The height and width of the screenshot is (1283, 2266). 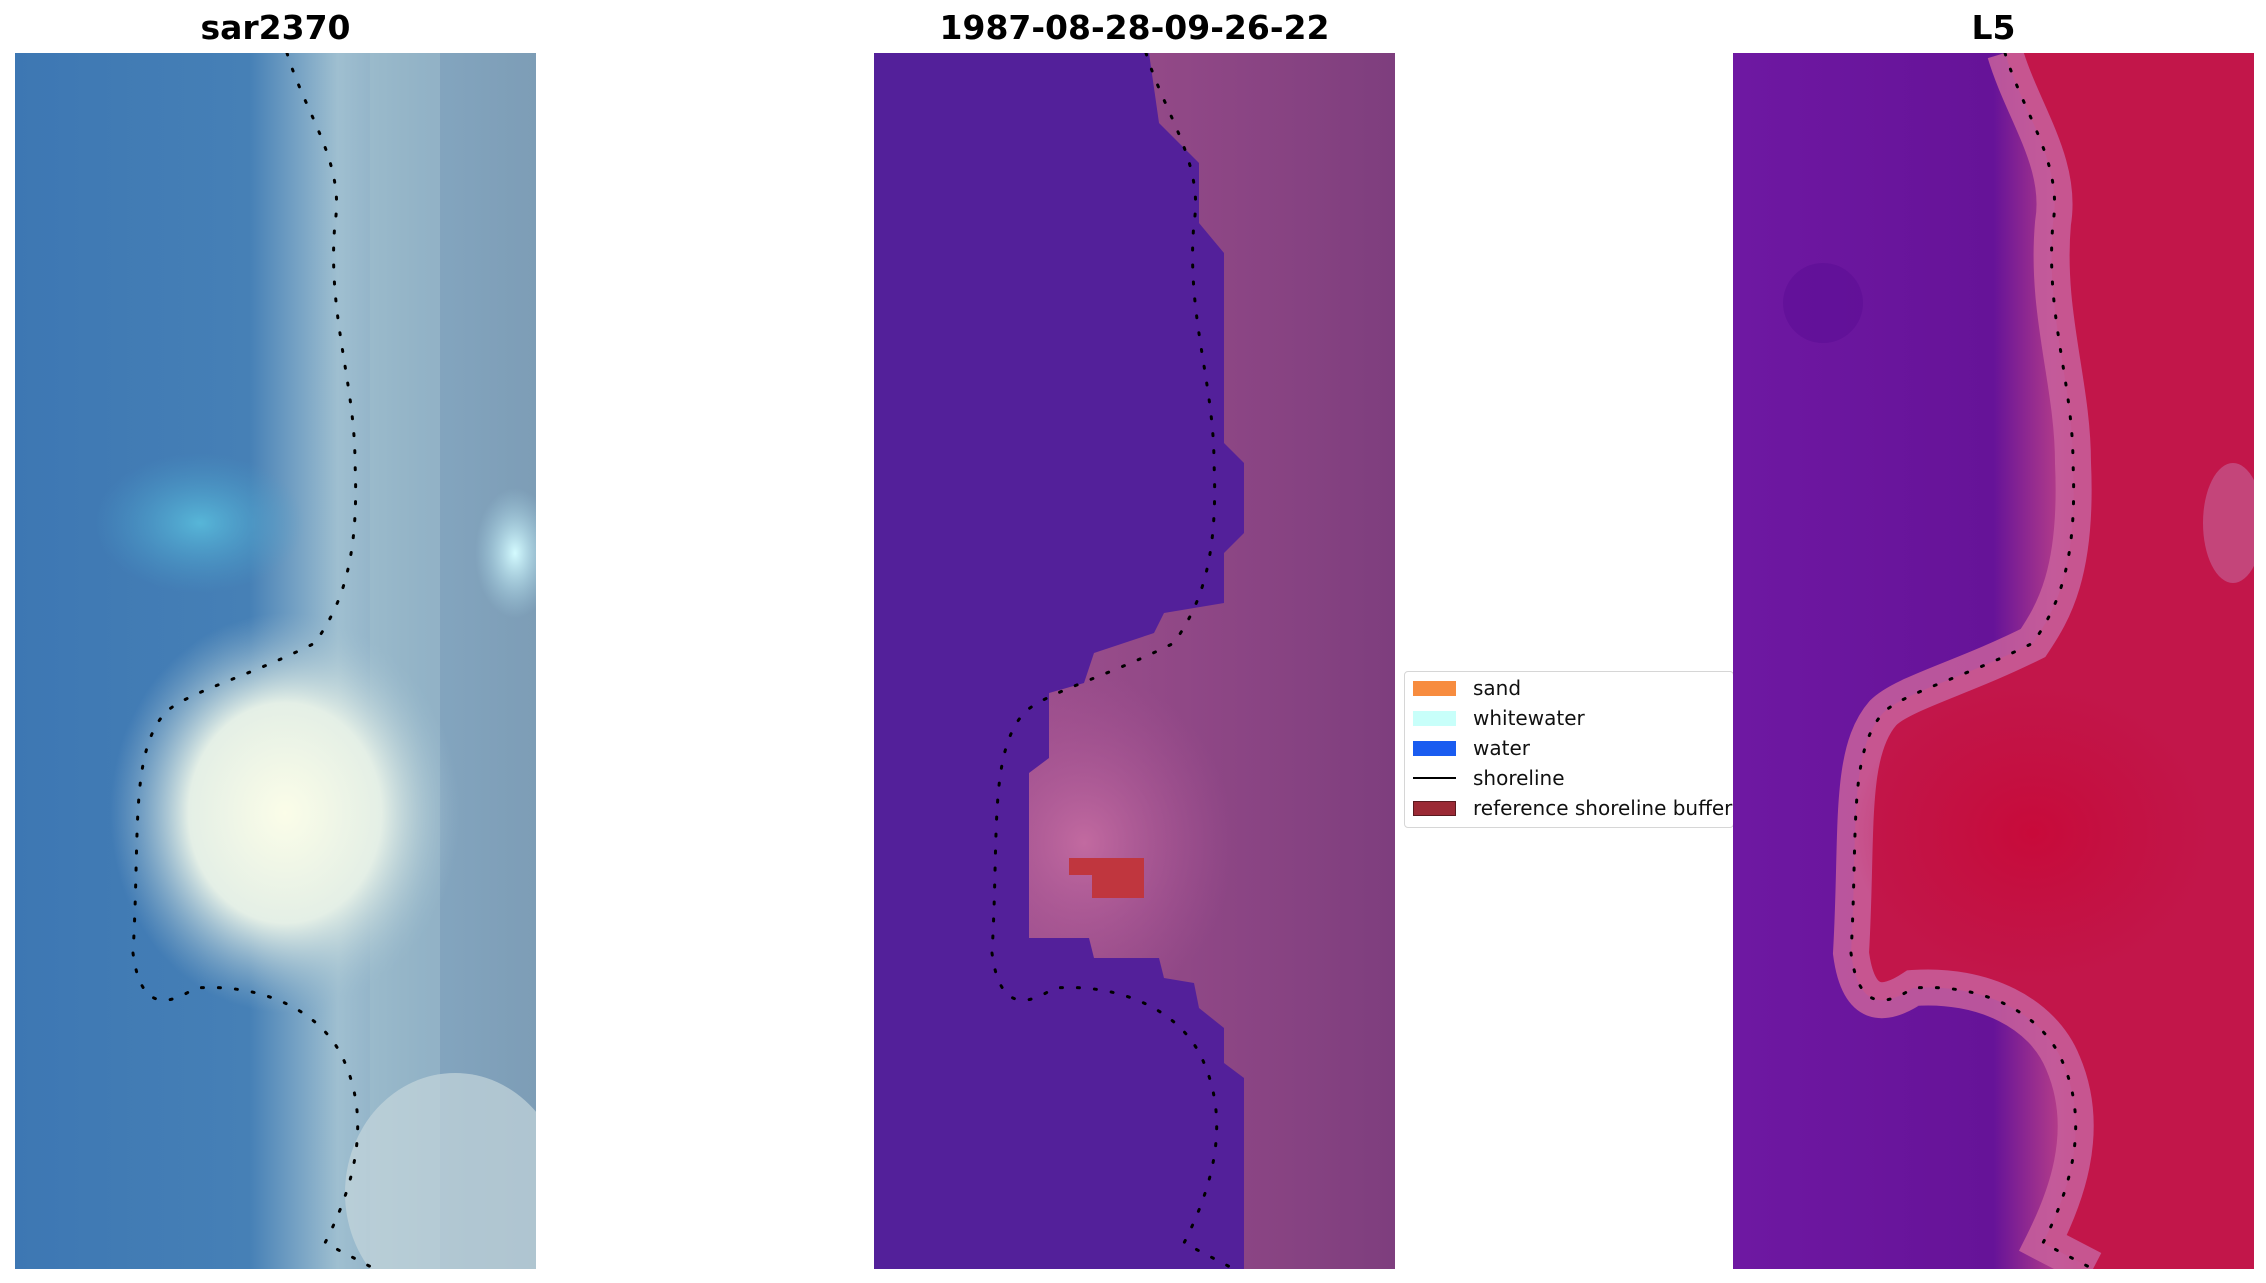 I want to click on panel-title-classification: 1987-08-28-09-26-22, so click(x=1134, y=27).